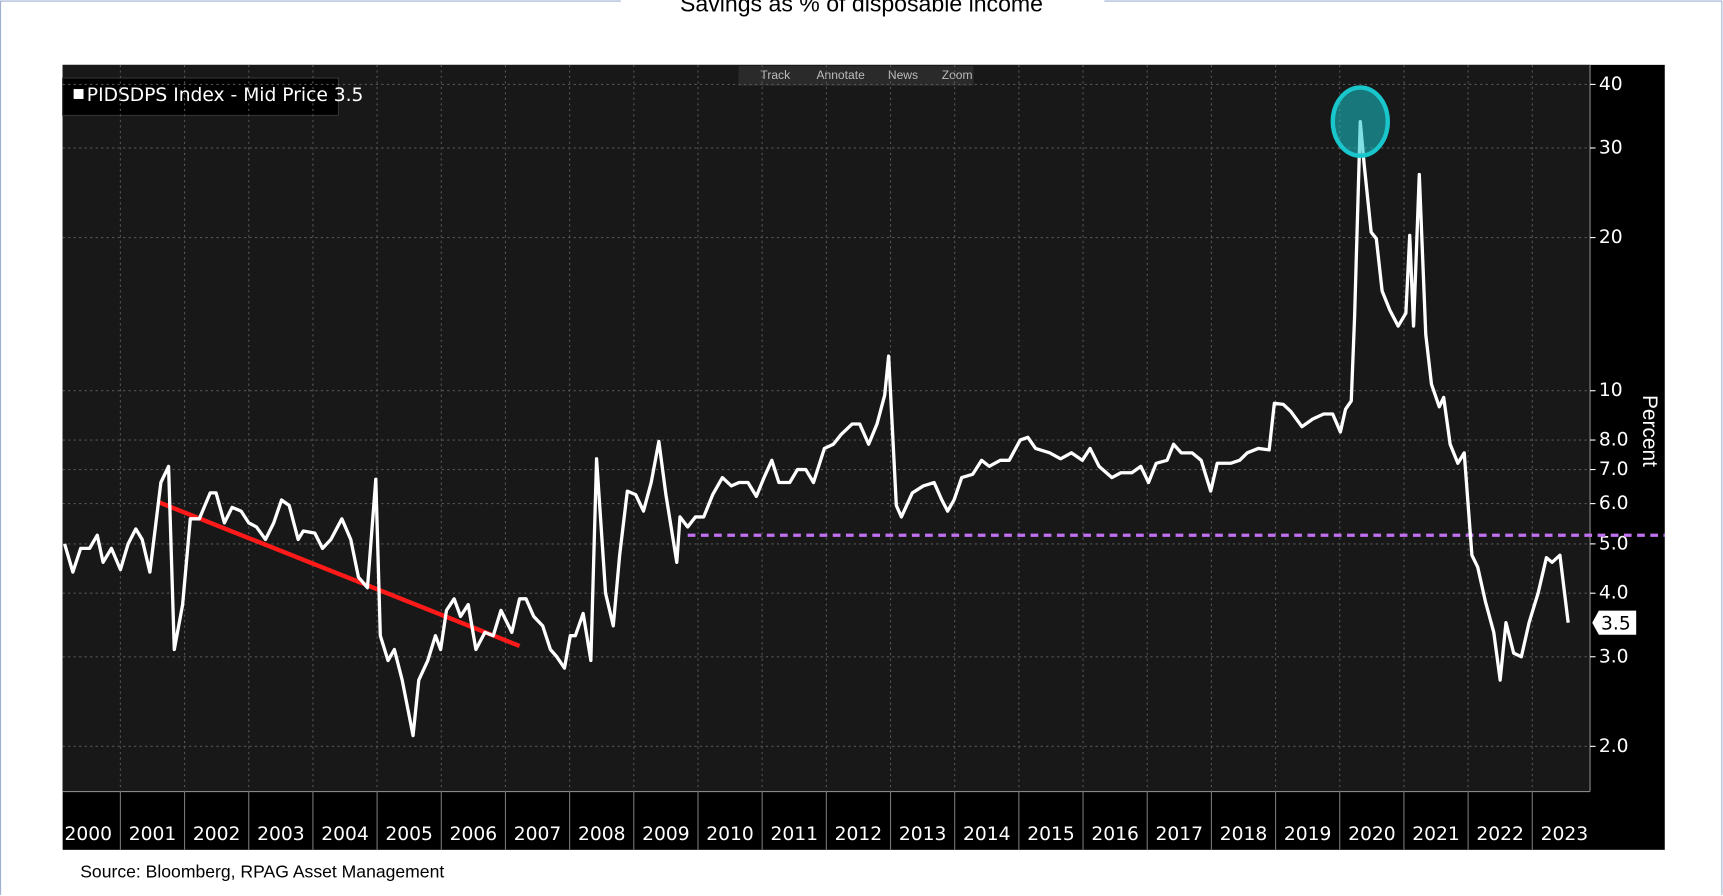 The image size is (1723, 896). What do you see at coordinates (1611, 84) in the screenshot?
I see `y-tick-label: 40` at bounding box center [1611, 84].